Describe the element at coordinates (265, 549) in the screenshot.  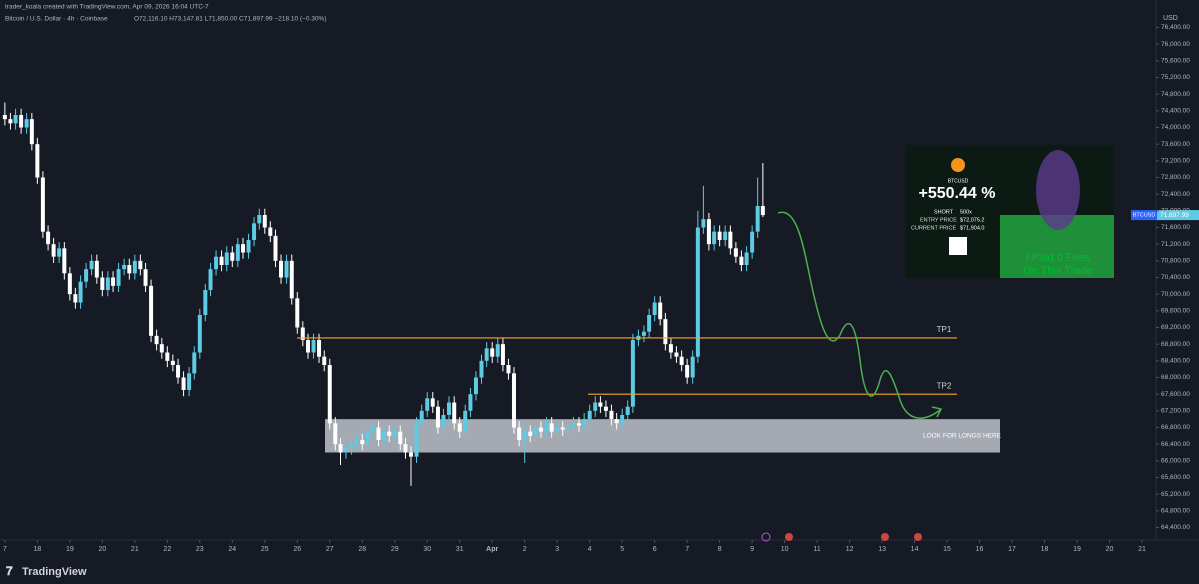
I see `x-tick-label: 25` at that location.